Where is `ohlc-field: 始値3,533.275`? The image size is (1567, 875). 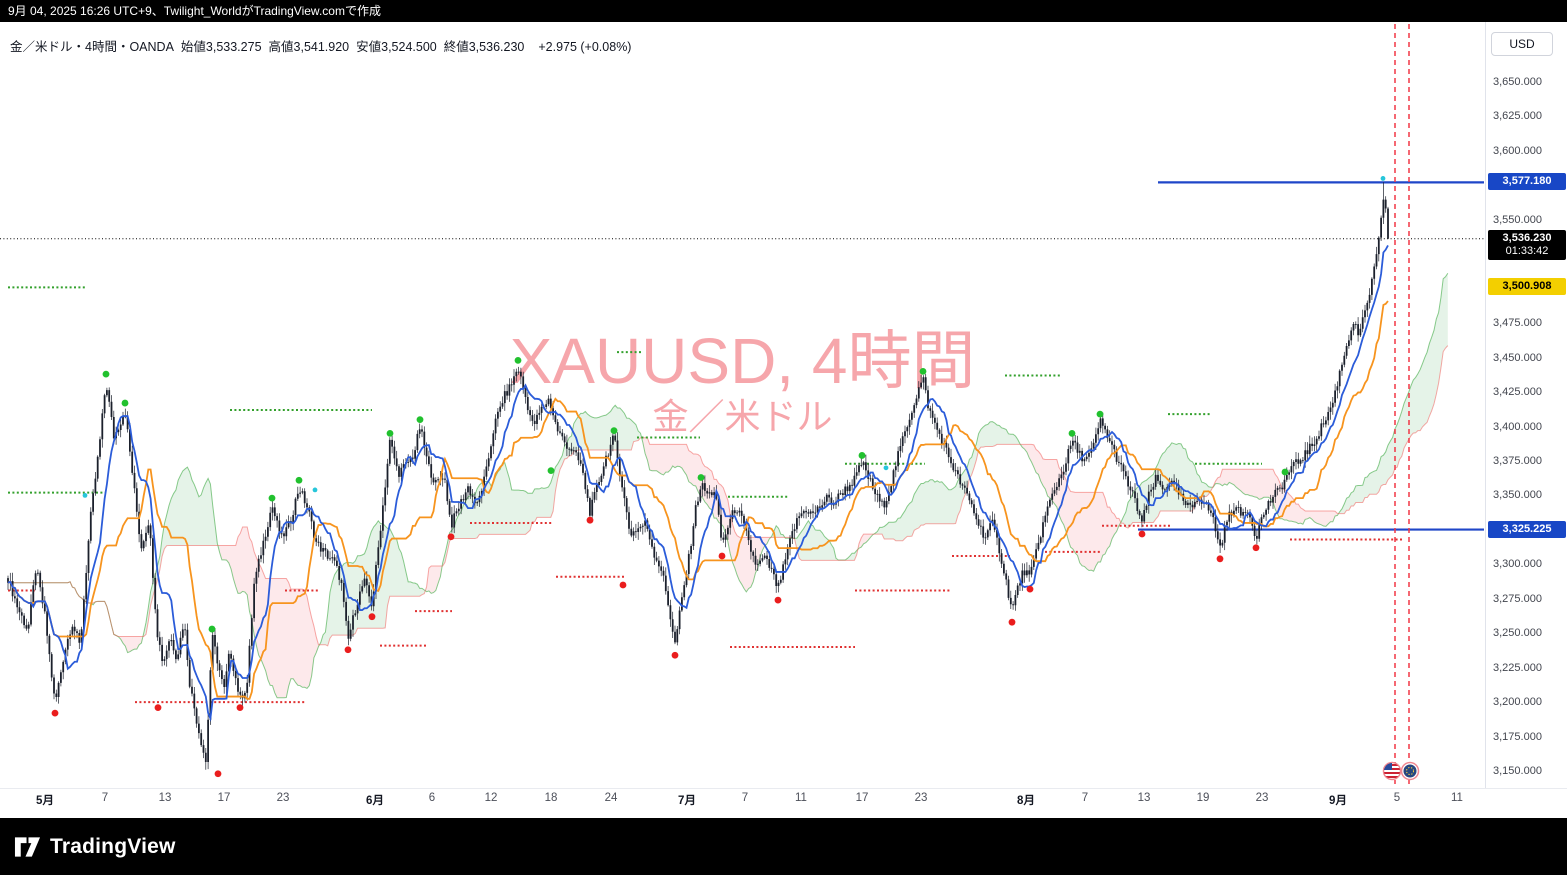
ohlc-field: 始値3,533.275 is located at coordinates (221, 47).